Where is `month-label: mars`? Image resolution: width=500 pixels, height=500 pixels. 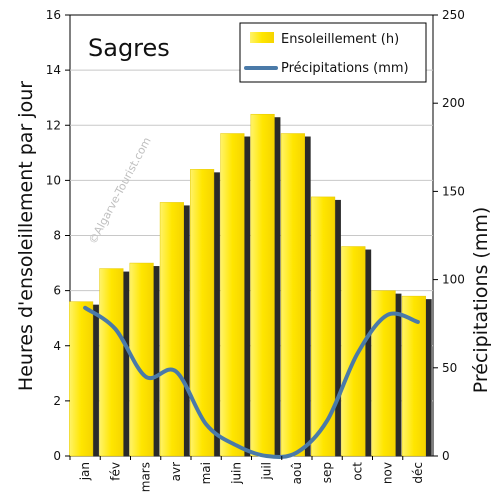 month-label: mars is located at coordinates (146, 477).